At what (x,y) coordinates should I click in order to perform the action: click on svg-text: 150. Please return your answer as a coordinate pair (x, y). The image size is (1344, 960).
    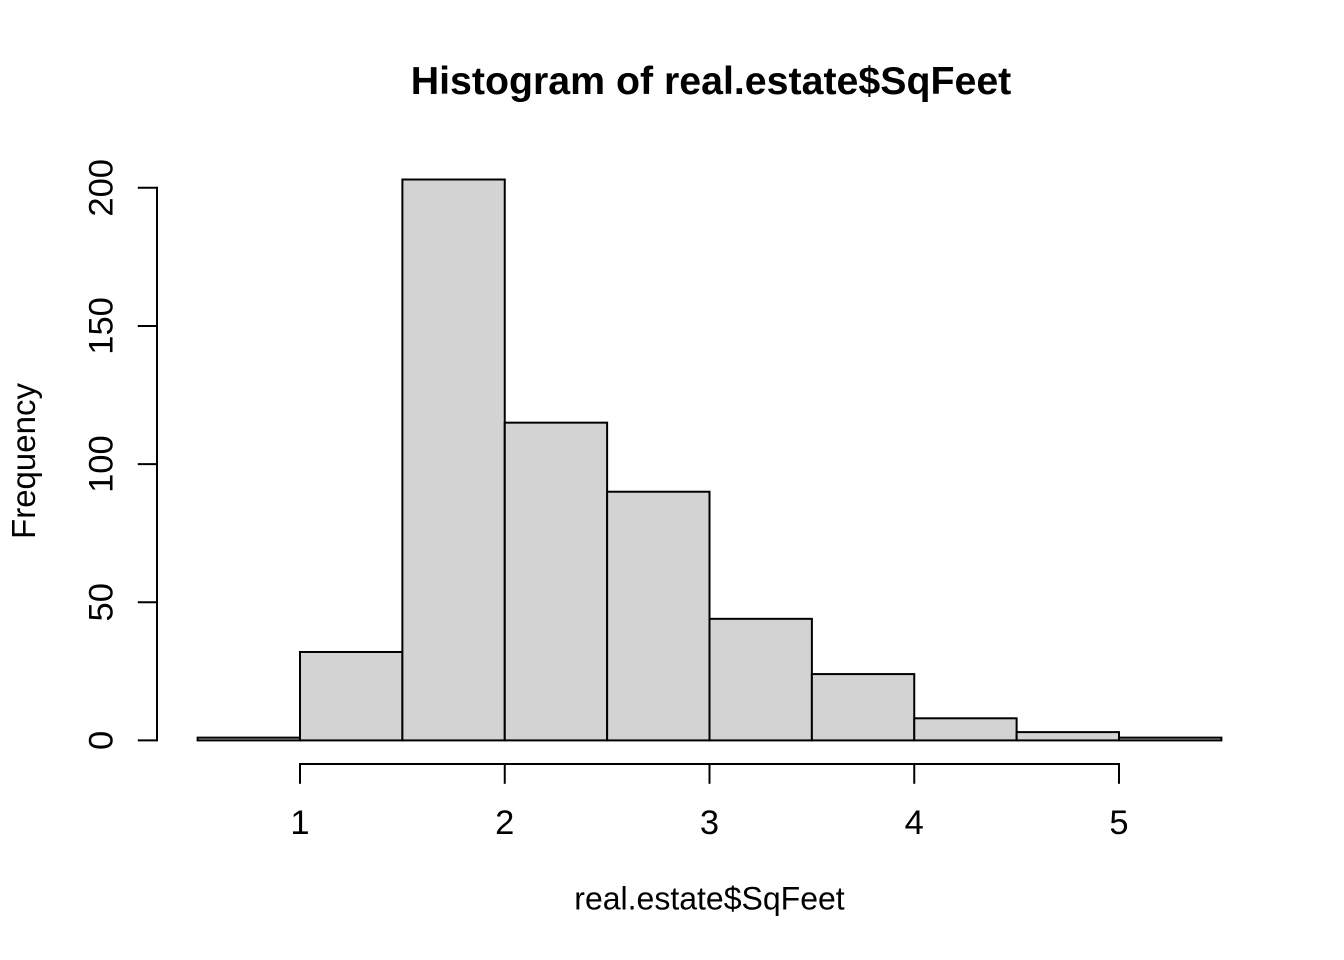
    Looking at the image, I should click on (102, 326).